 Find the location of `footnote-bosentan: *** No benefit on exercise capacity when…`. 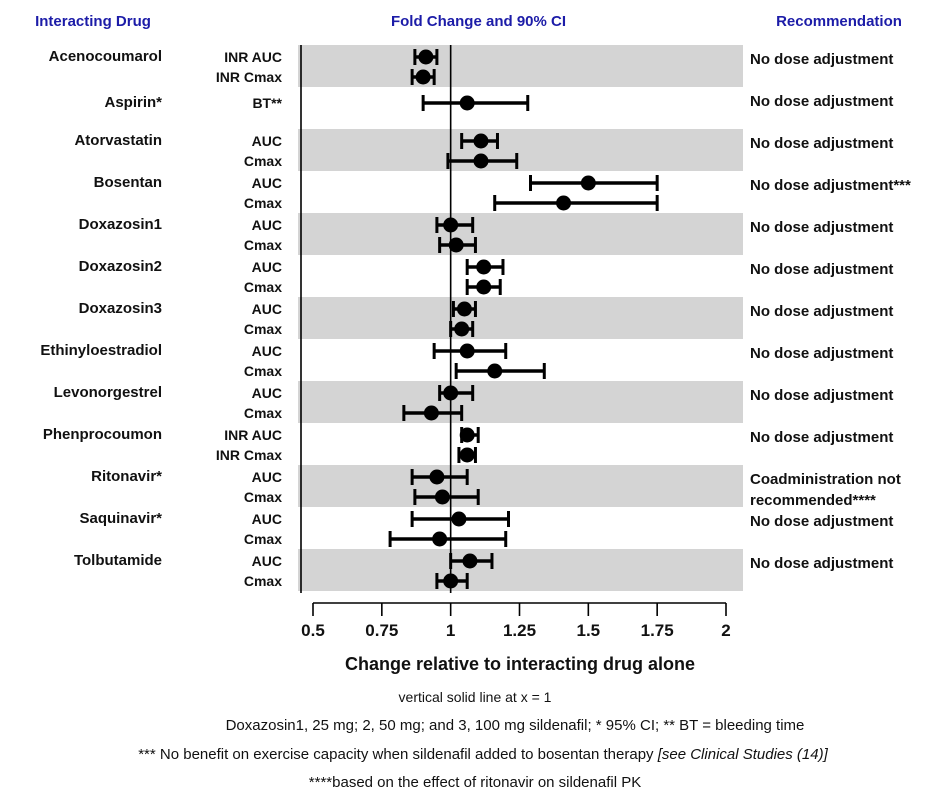

footnote-bosentan: *** No benefit on exercise capacity when… is located at coordinates (479, 754).